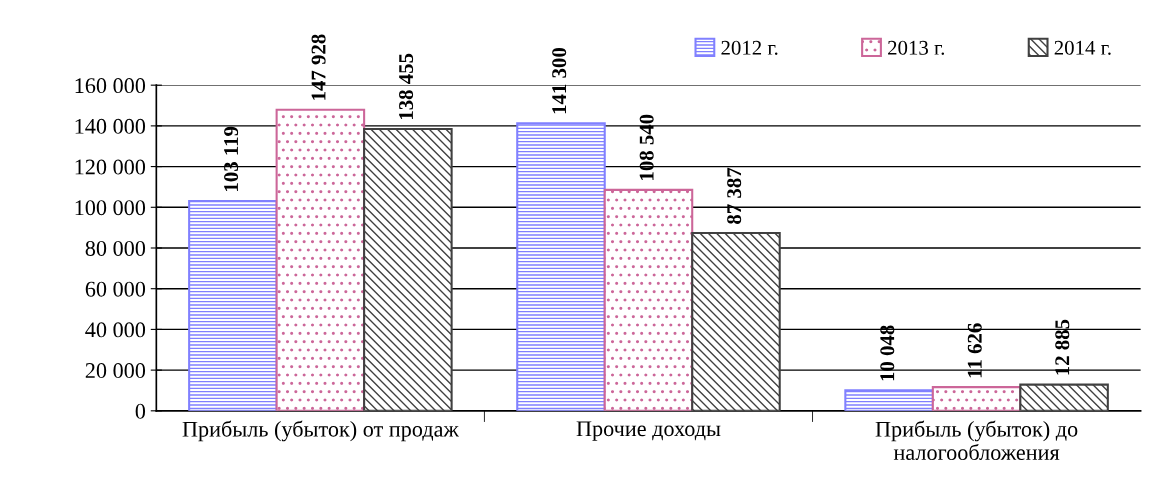 The image size is (1158, 501). I want to click on data-label: 141 300, so click(559, 80).